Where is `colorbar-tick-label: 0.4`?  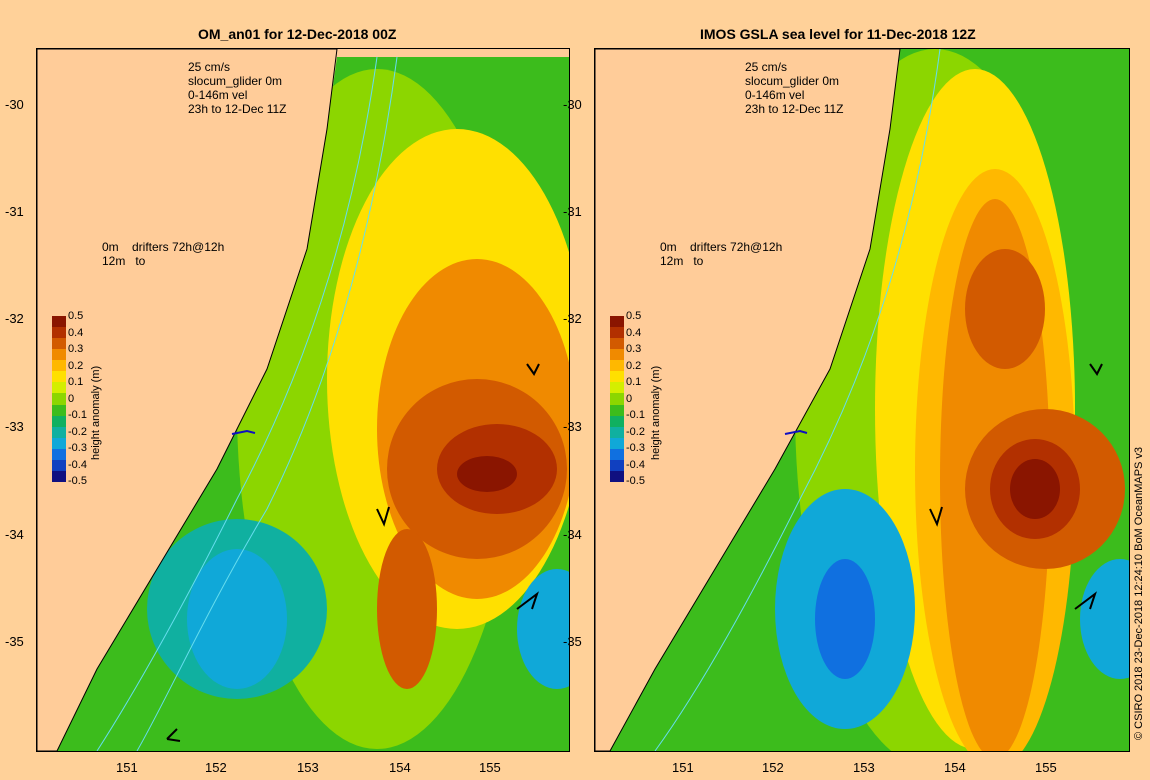
colorbar-tick-label: 0.4 is located at coordinates (76, 332).